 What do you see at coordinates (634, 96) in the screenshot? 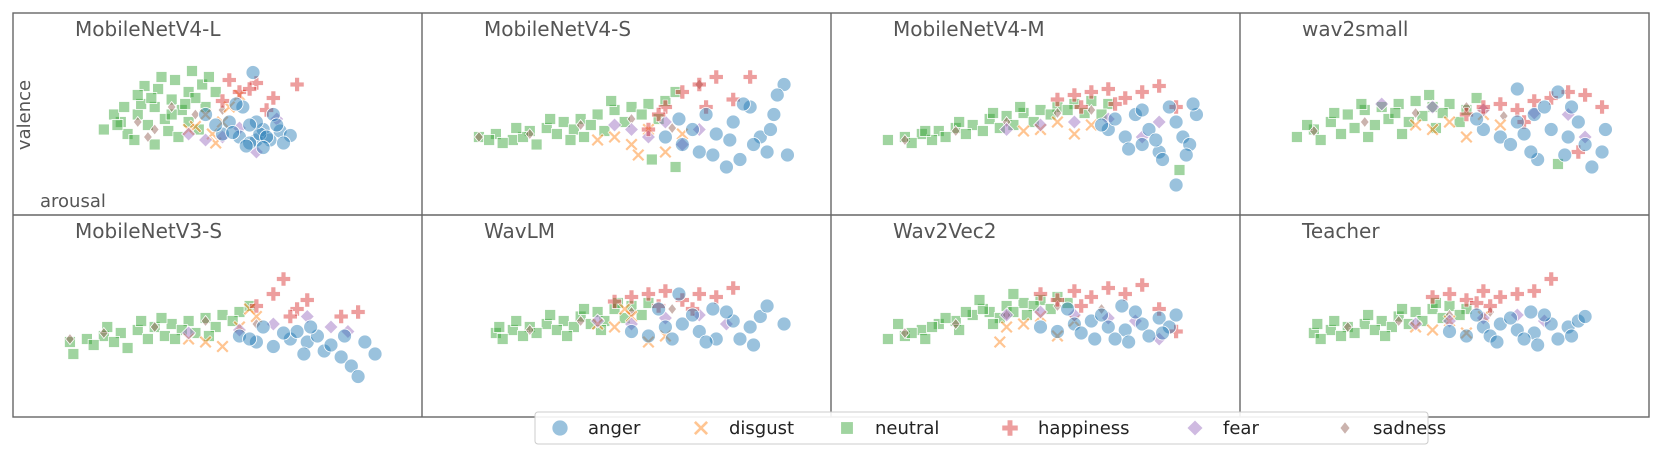
I see `panel-mobilenetv4-s: MobileNetV4-S` at bounding box center [634, 96].